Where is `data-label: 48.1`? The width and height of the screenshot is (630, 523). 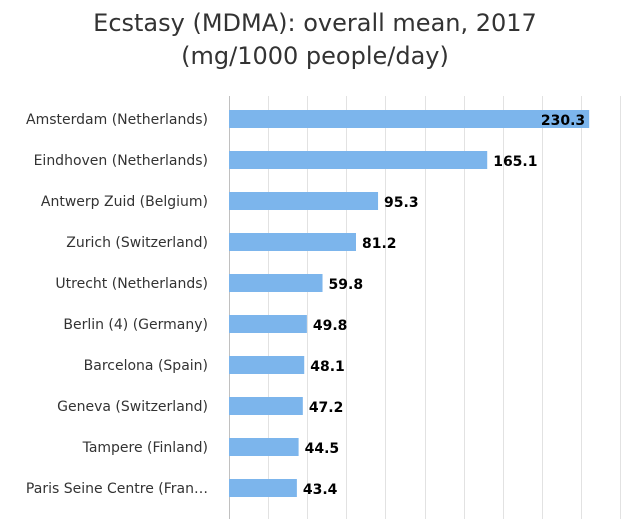
data-label: 48.1 is located at coordinates (327, 367).